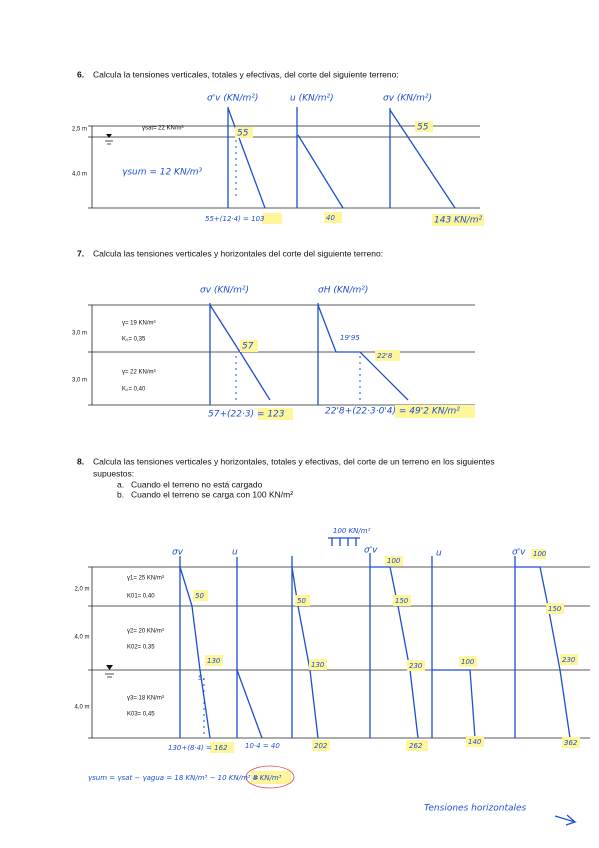 This screenshot has height=848, width=599. Describe the element at coordinates (475, 809) in the screenshot. I see `handwritten-note: Tensiones horizontales` at that location.